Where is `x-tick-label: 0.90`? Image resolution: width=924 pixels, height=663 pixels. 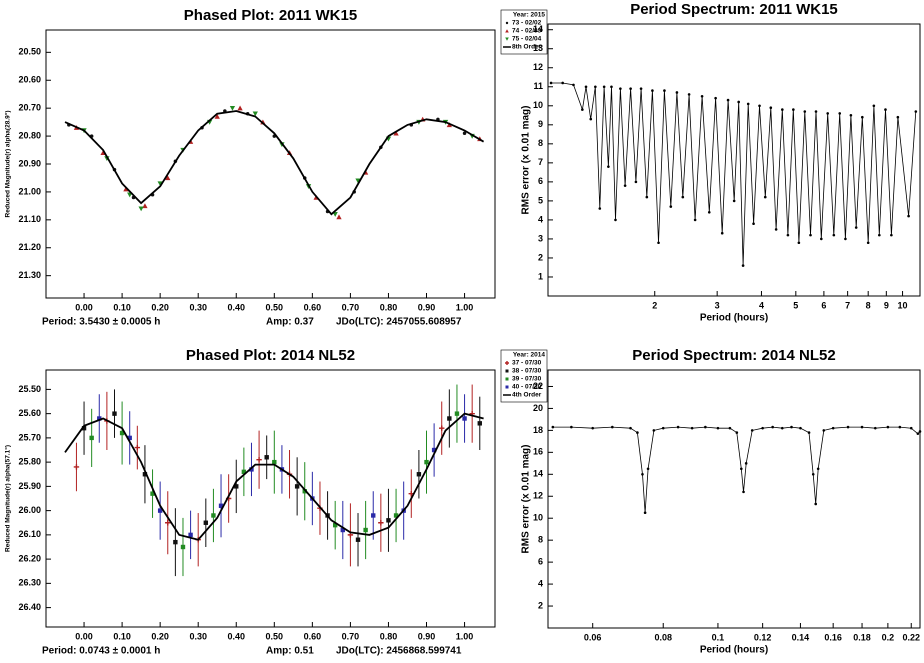
x-tick-label: 0.90 is located at coordinates (427, 636).